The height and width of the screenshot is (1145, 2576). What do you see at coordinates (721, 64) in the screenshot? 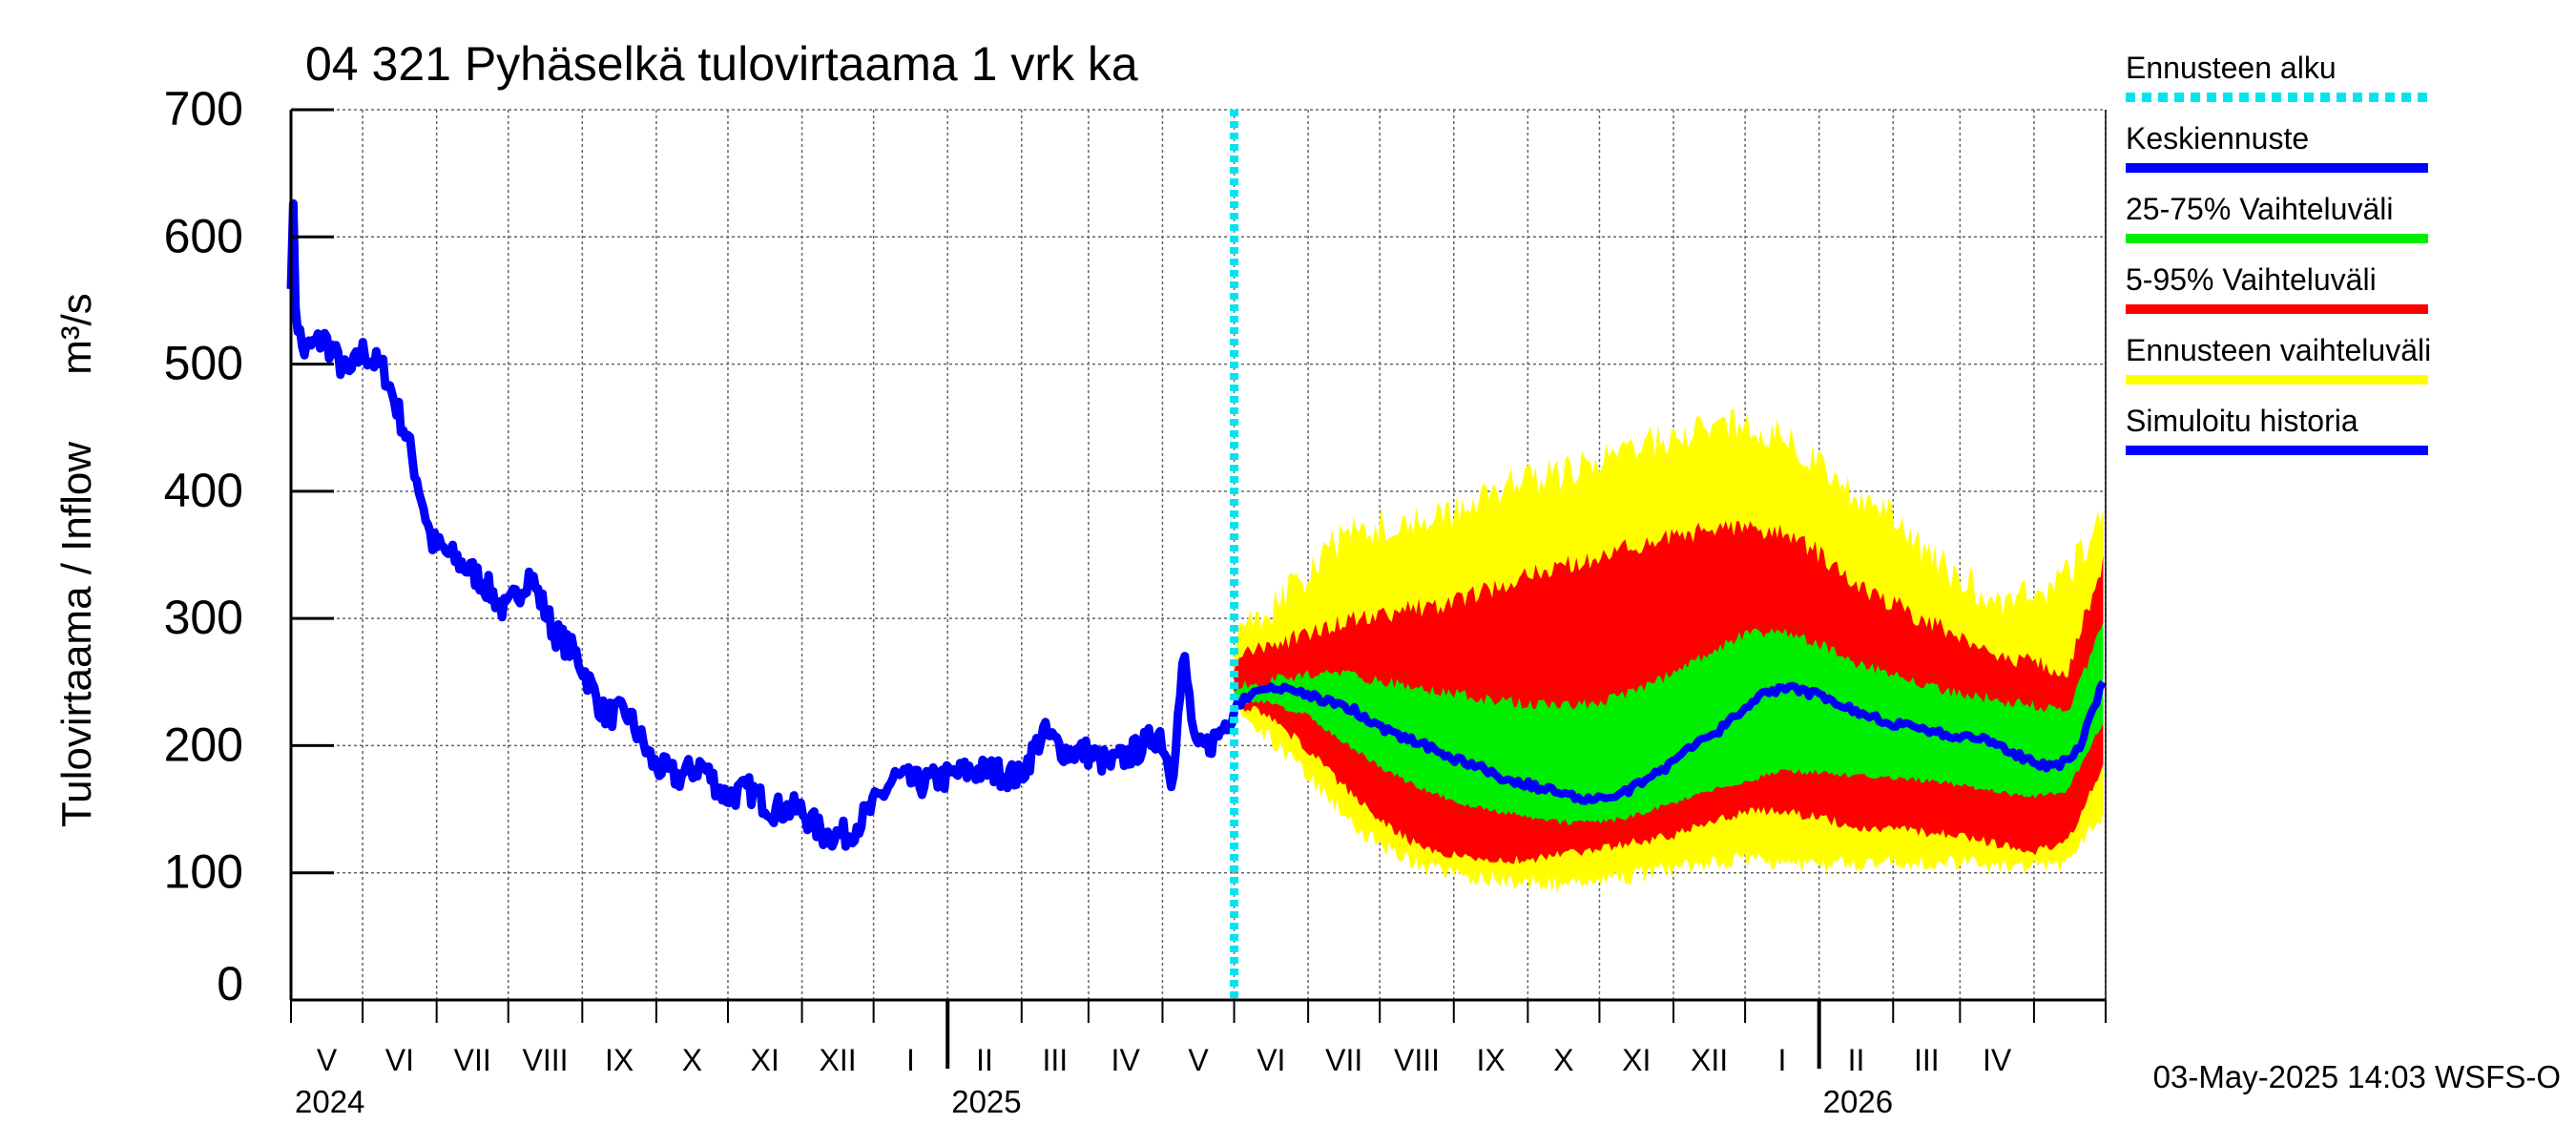
I see `chart-title: 04 321 Pyhäselkä tulovirtaama 1 vrk ka` at bounding box center [721, 64].